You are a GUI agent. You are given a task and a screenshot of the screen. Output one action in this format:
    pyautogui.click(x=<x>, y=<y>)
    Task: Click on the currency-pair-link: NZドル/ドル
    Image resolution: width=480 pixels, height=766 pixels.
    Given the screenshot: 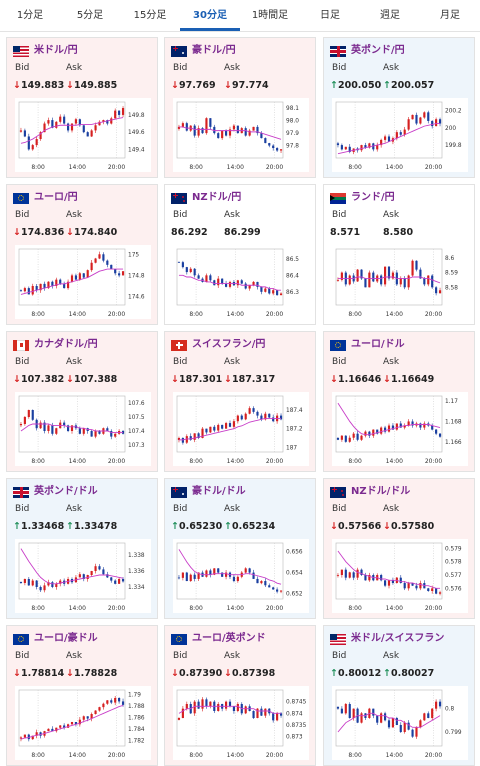 What is the action you would take?
    pyautogui.click(x=381, y=491)
    